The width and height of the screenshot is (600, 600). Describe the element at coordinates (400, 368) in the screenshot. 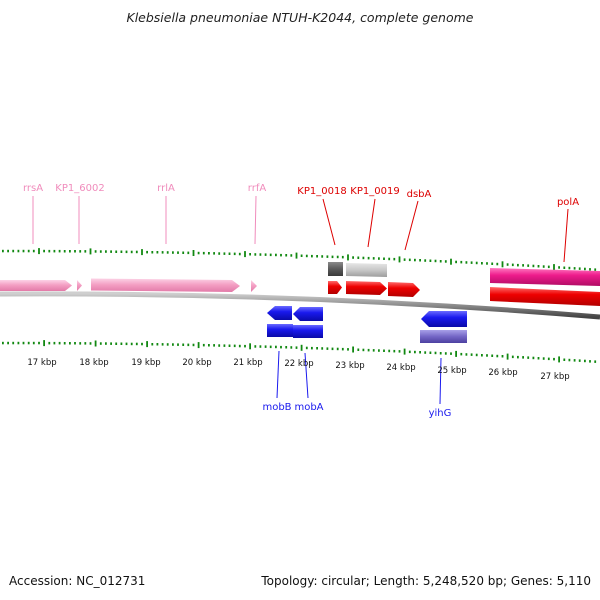

I see `scale-label: 24 kbp` at that location.